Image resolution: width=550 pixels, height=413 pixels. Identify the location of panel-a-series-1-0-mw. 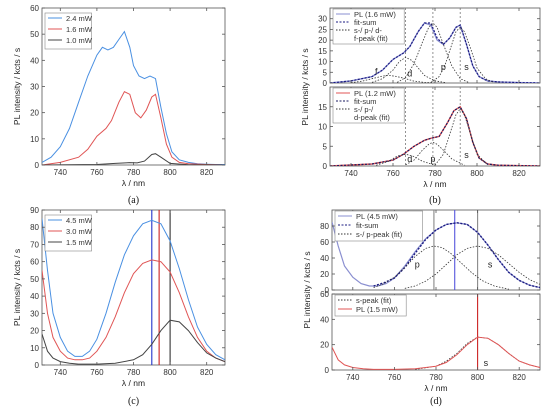
(133, 159).